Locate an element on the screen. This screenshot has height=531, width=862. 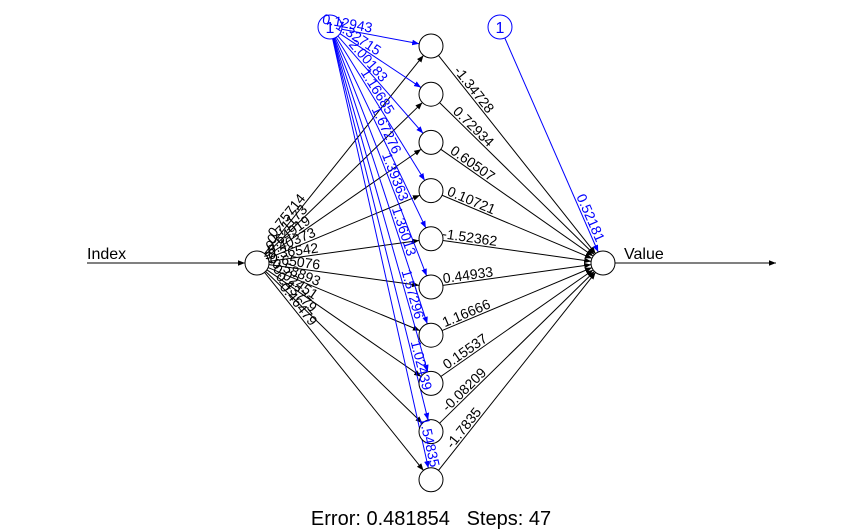
hidden-bias-node is located at coordinates (330, 27).